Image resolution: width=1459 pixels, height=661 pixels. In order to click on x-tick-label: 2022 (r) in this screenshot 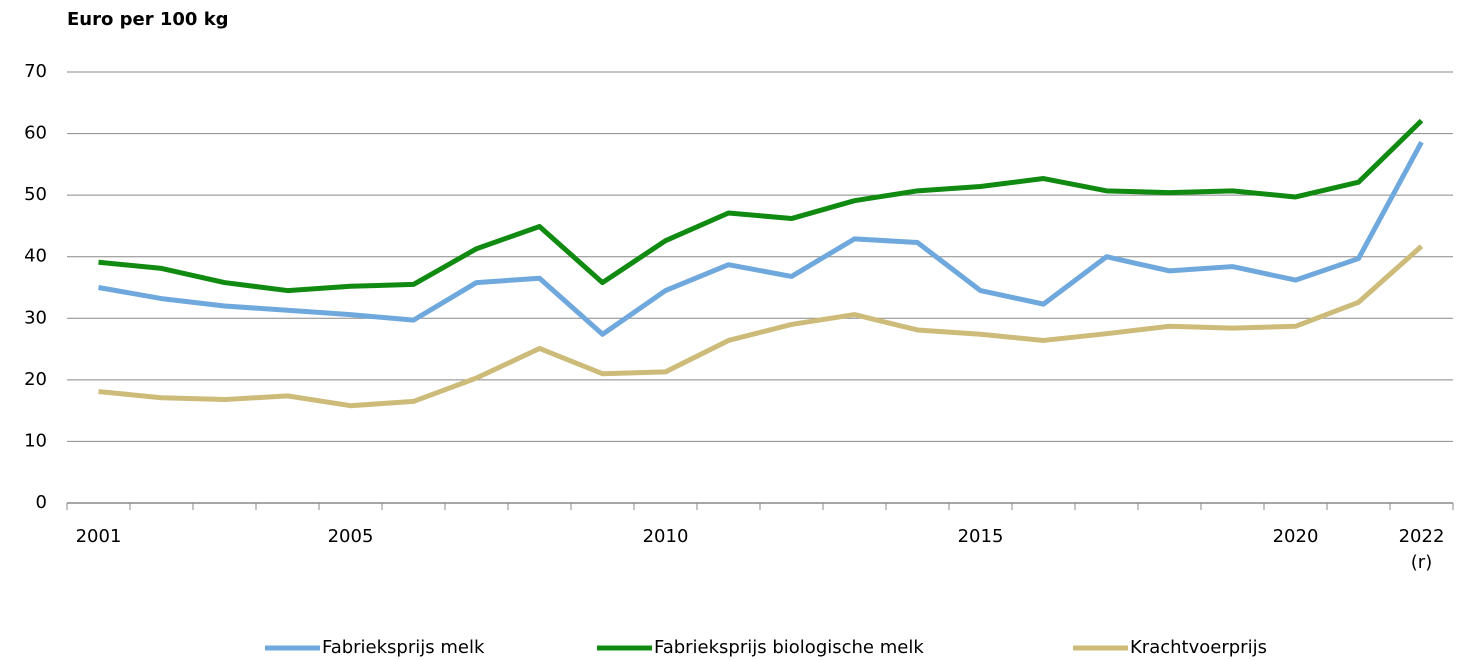, I will do `click(1421, 549)`.